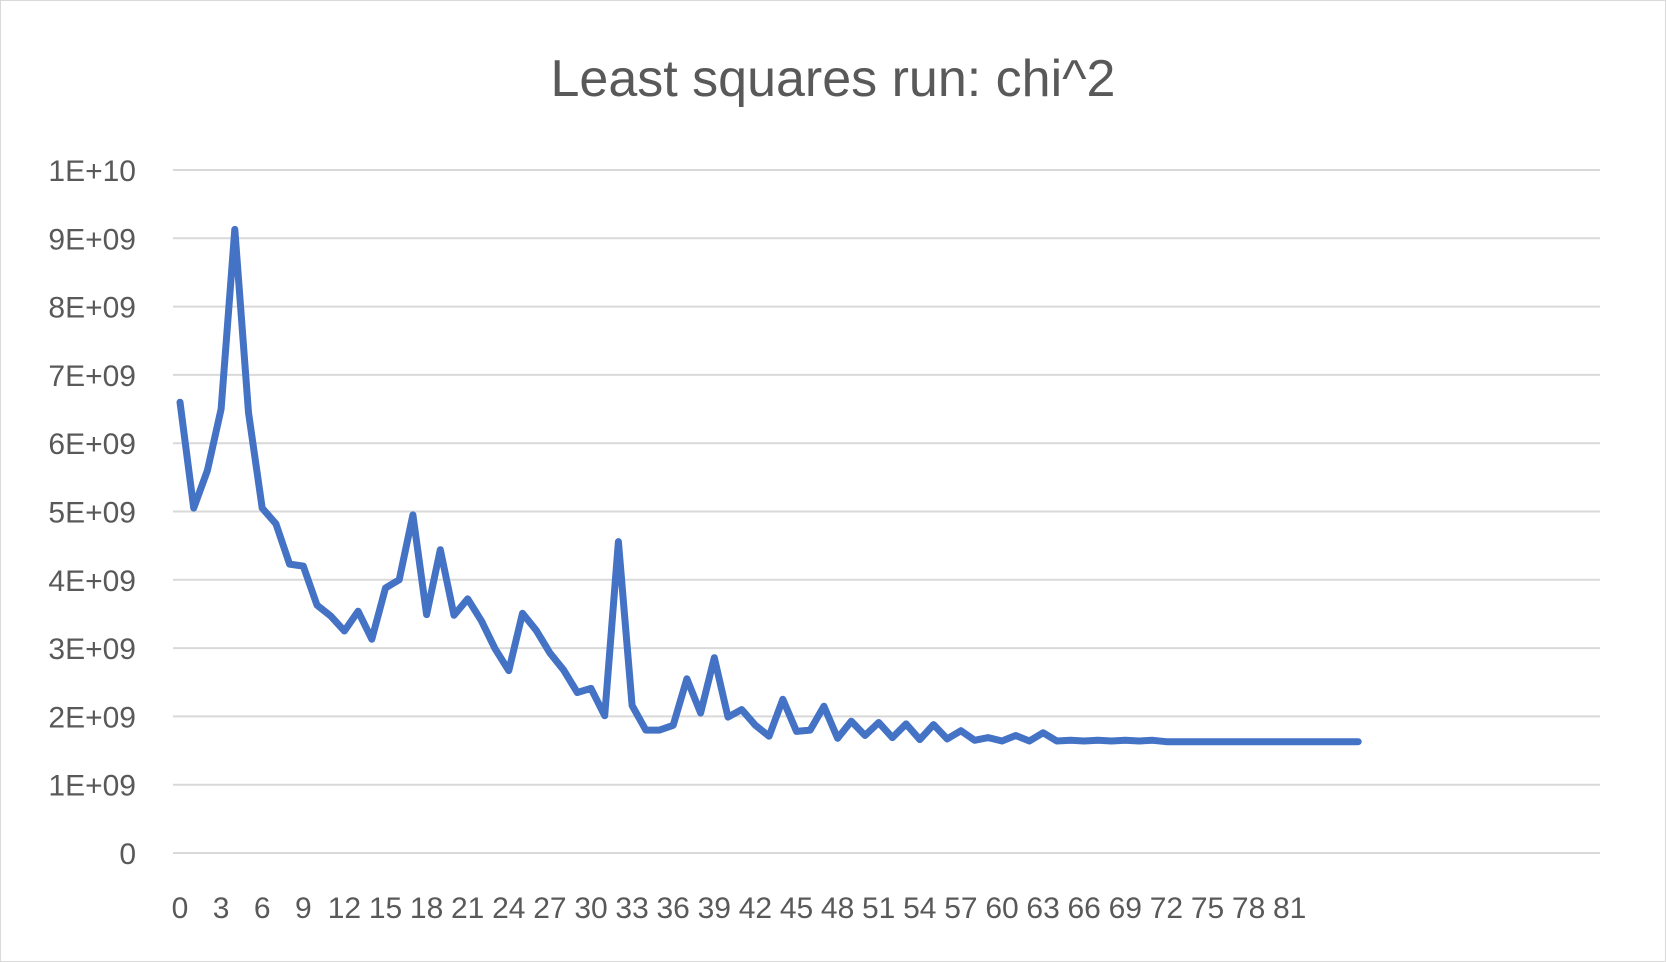 Image resolution: width=1666 pixels, height=962 pixels. Describe the element at coordinates (631, 908) in the screenshot. I see `x-tick-label: 33` at that location.